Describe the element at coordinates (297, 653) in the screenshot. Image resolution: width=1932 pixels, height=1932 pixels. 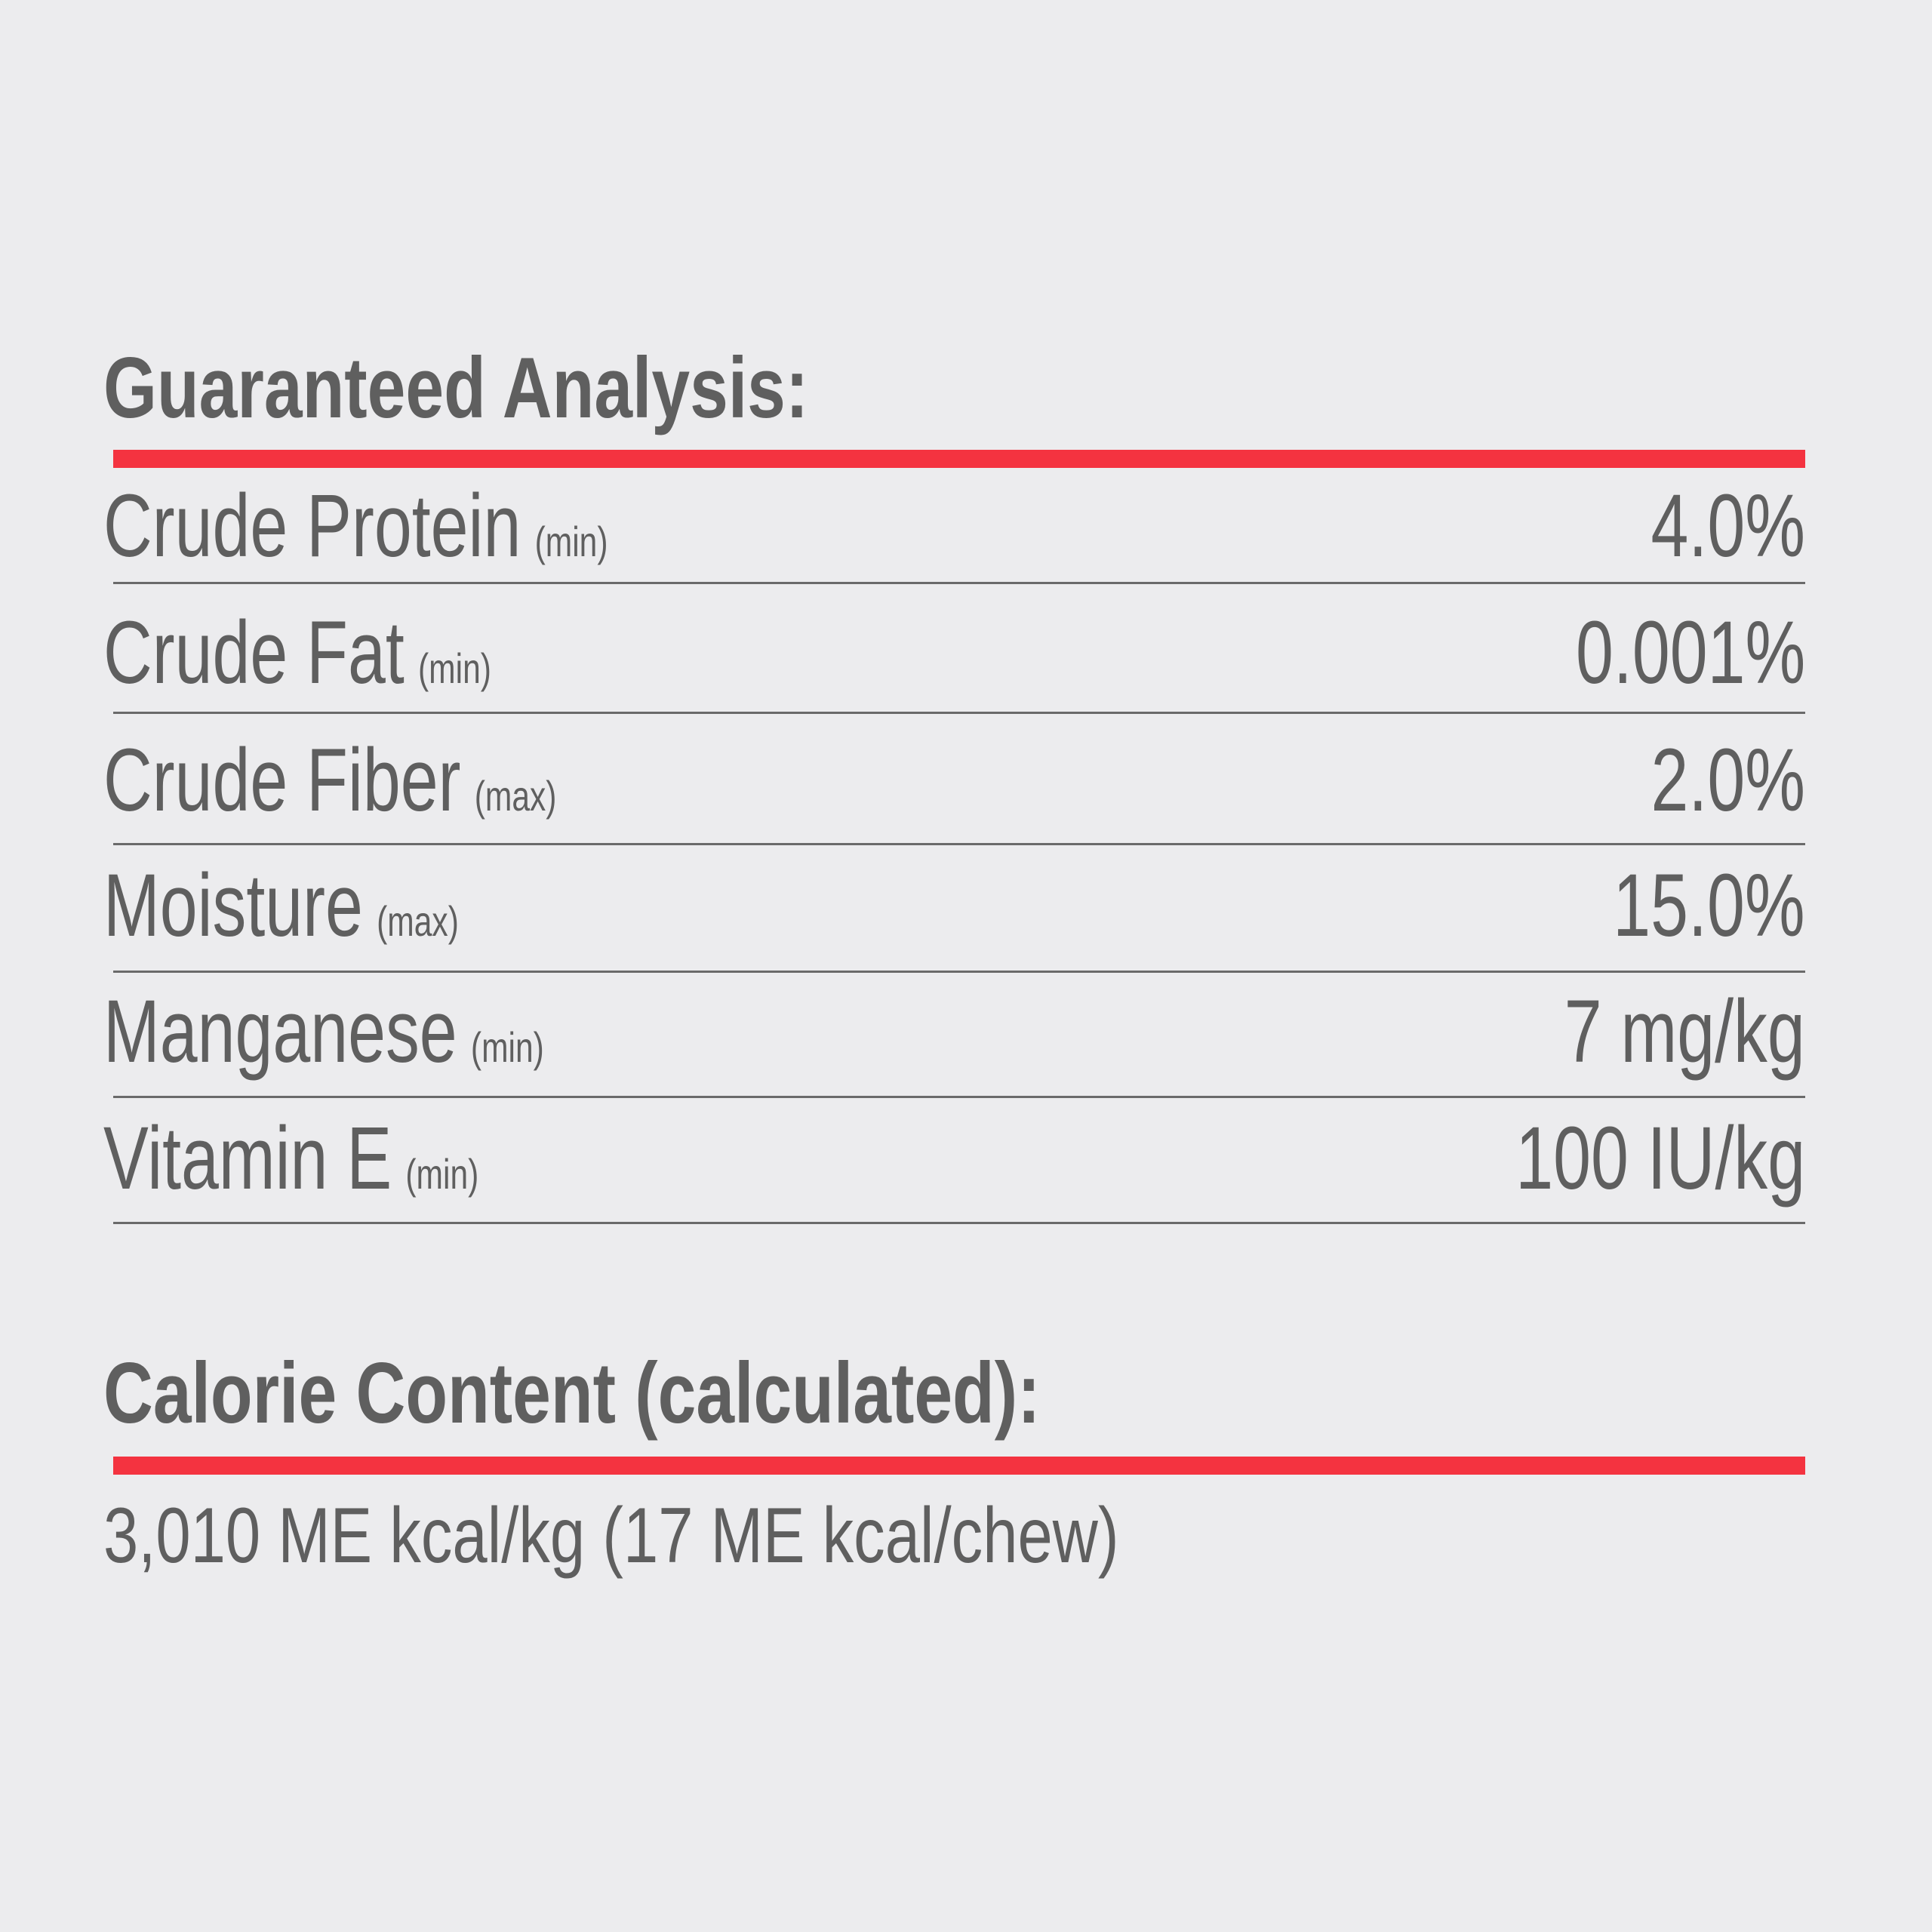
I see `row-label: Crude Fat (min)` at that location.